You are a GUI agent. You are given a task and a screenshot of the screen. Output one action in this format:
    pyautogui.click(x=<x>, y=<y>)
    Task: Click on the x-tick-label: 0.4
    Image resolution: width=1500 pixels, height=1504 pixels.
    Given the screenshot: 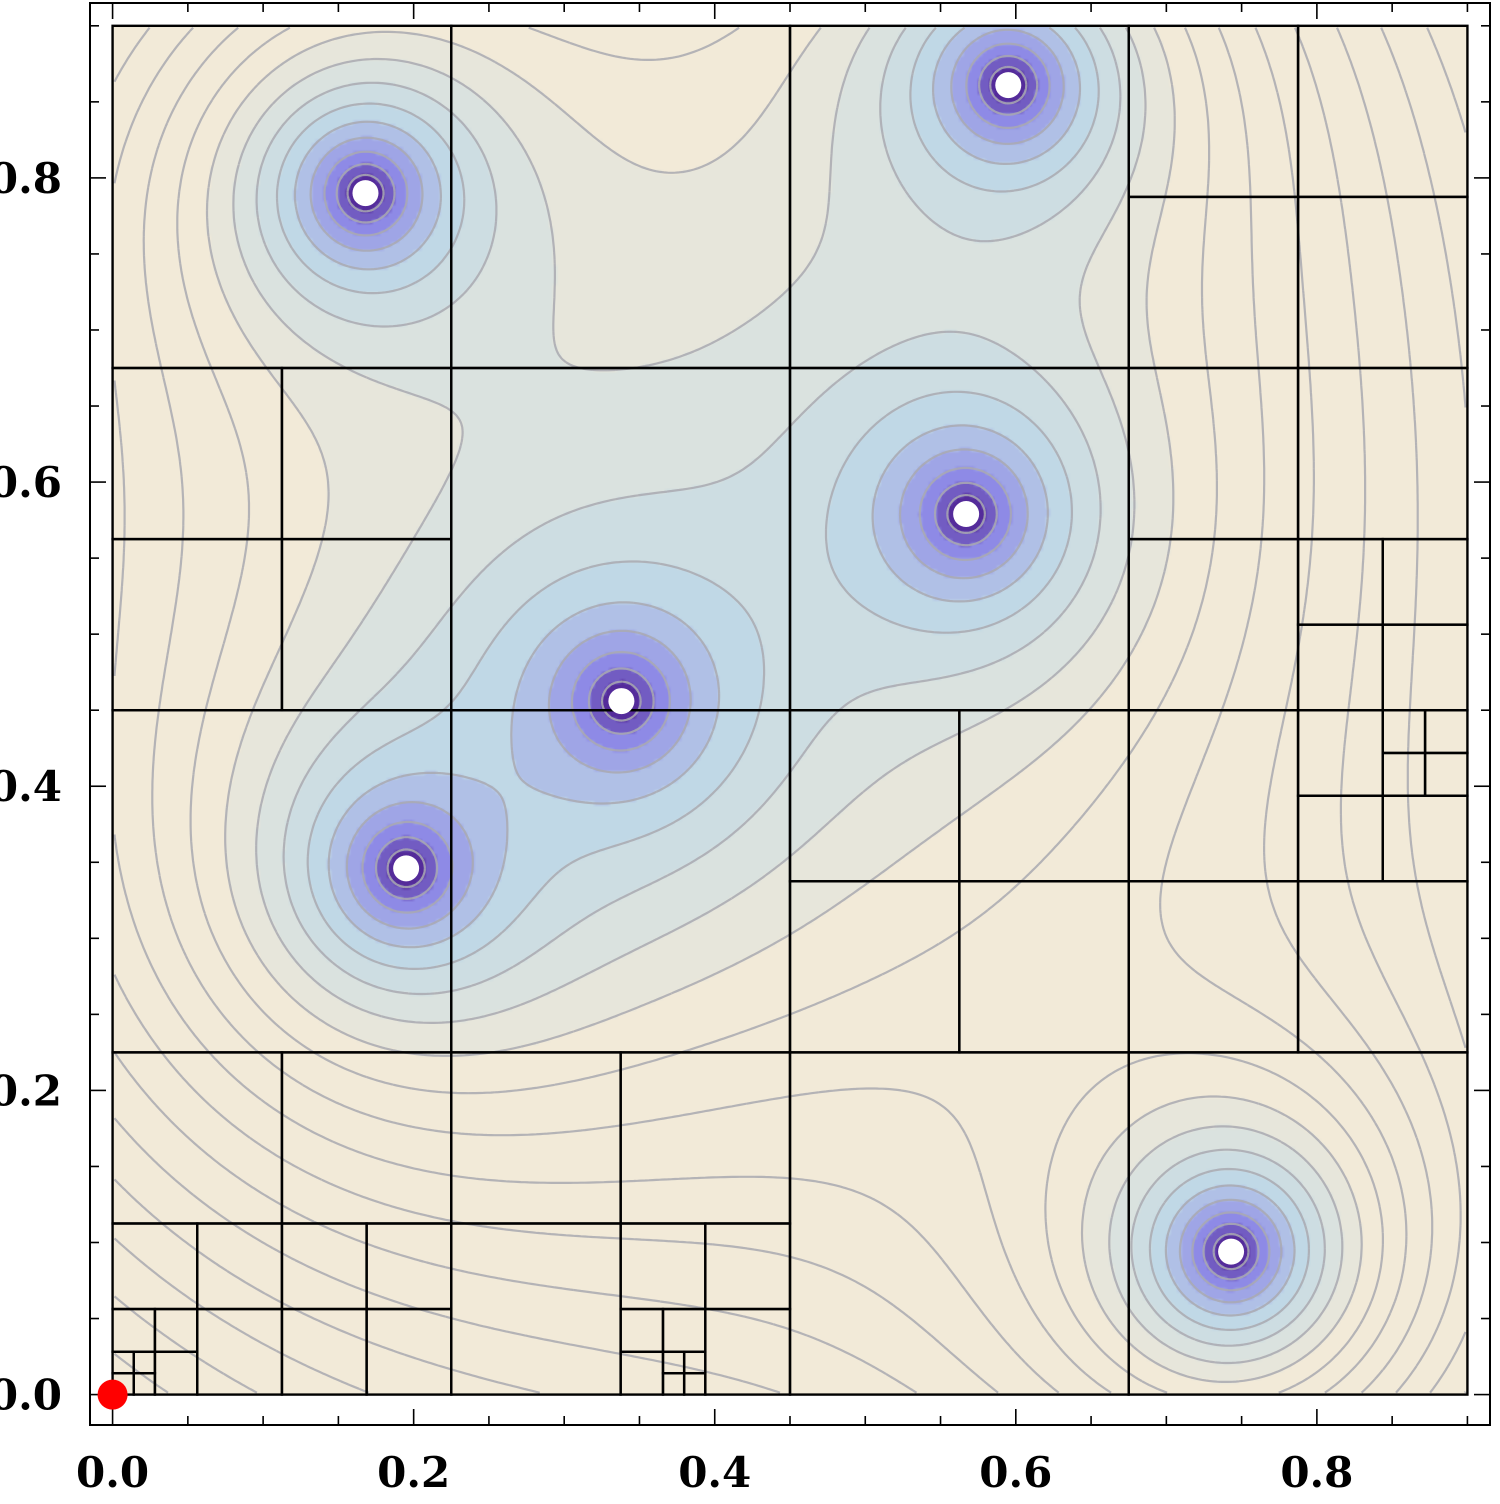 What is the action you would take?
    pyautogui.click(x=714, y=1472)
    